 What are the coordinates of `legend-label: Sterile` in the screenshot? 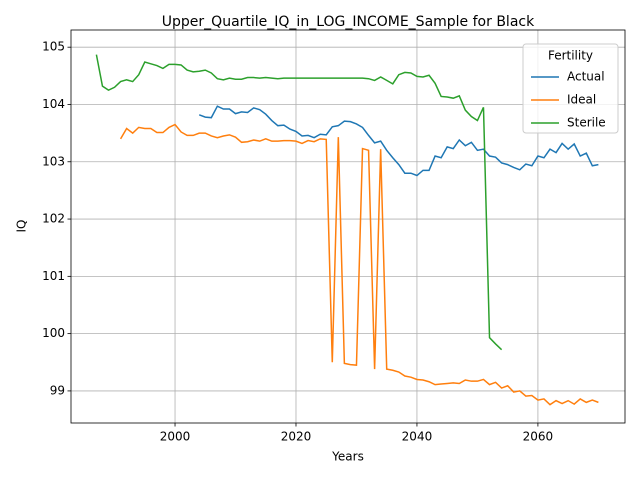 It's located at (586, 123).